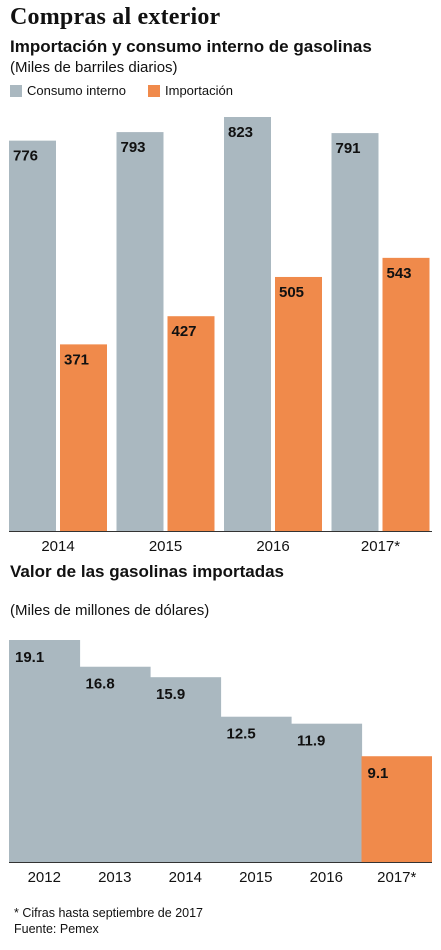 The width and height of the screenshot is (441, 950). Describe the element at coordinates (355, 332) in the screenshot. I see `bar-consumo-2017*` at that location.